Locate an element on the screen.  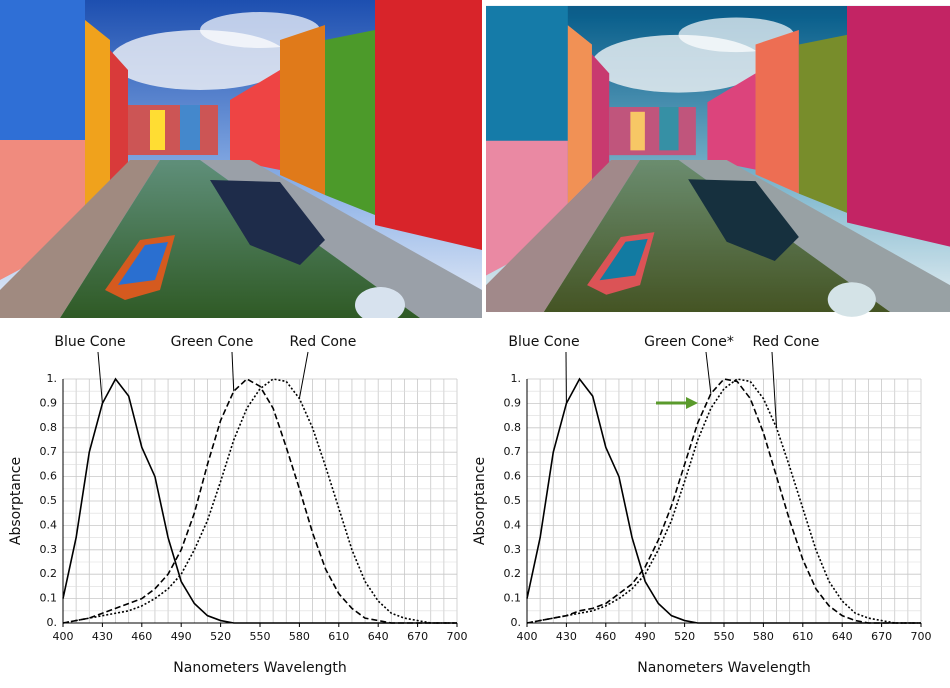
series-label: Green Cone is located at coordinates (212, 342).